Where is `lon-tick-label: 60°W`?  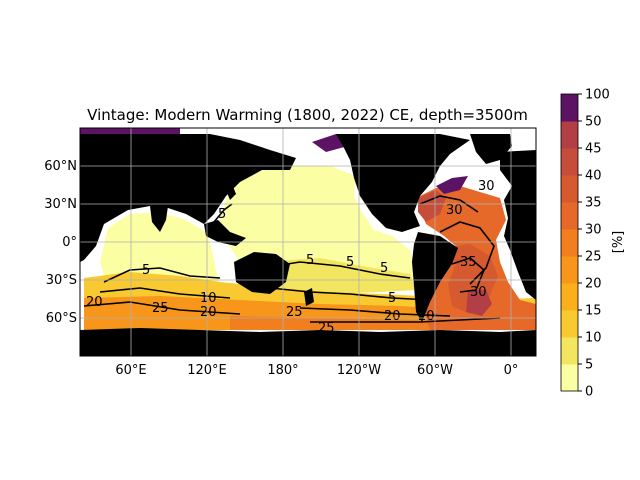
lon-tick-label: 60°W is located at coordinates (435, 370).